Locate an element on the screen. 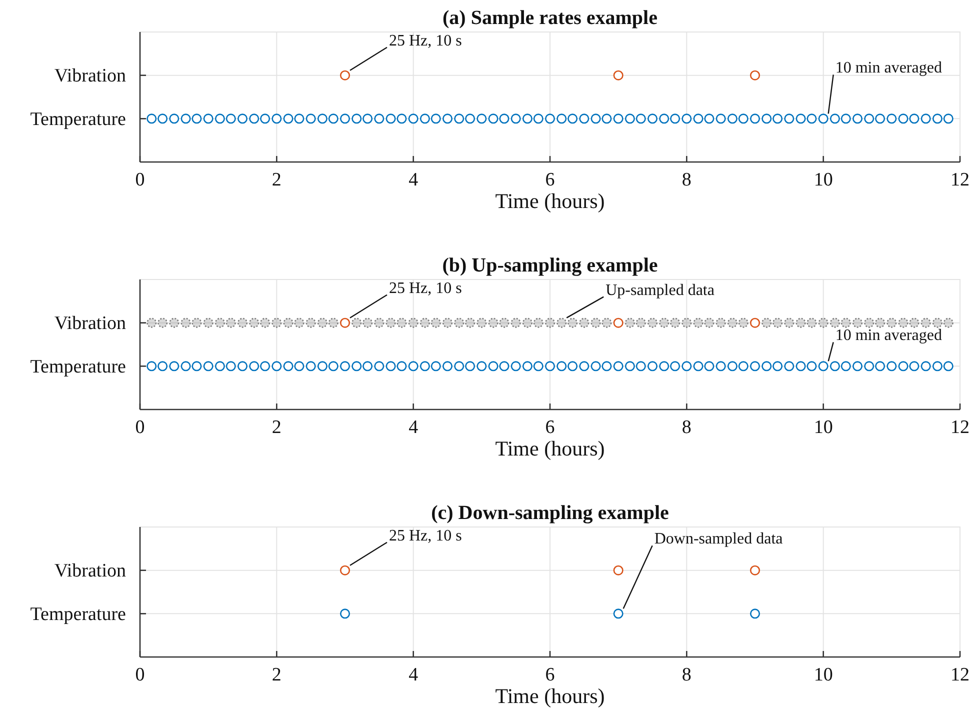 This screenshot has height=710, width=971. chart-title: (b) Up-sampling example is located at coordinates (550, 265).